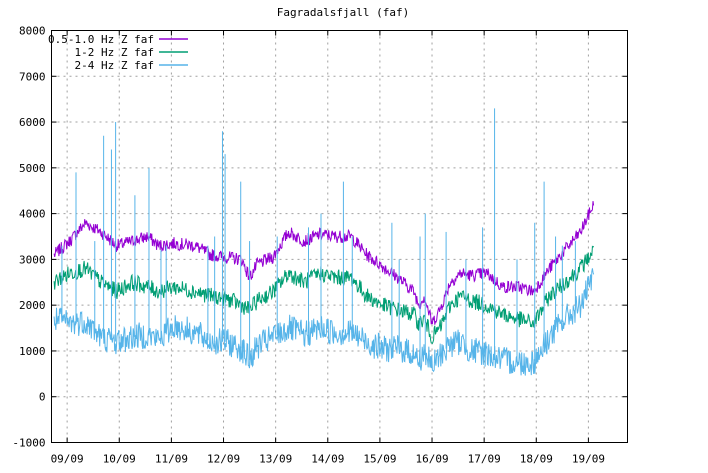  What do you see at coordinates (171, 459) in the screenshot?
I see `x-tick-label: 11/09` at bounding box center [171, 459].